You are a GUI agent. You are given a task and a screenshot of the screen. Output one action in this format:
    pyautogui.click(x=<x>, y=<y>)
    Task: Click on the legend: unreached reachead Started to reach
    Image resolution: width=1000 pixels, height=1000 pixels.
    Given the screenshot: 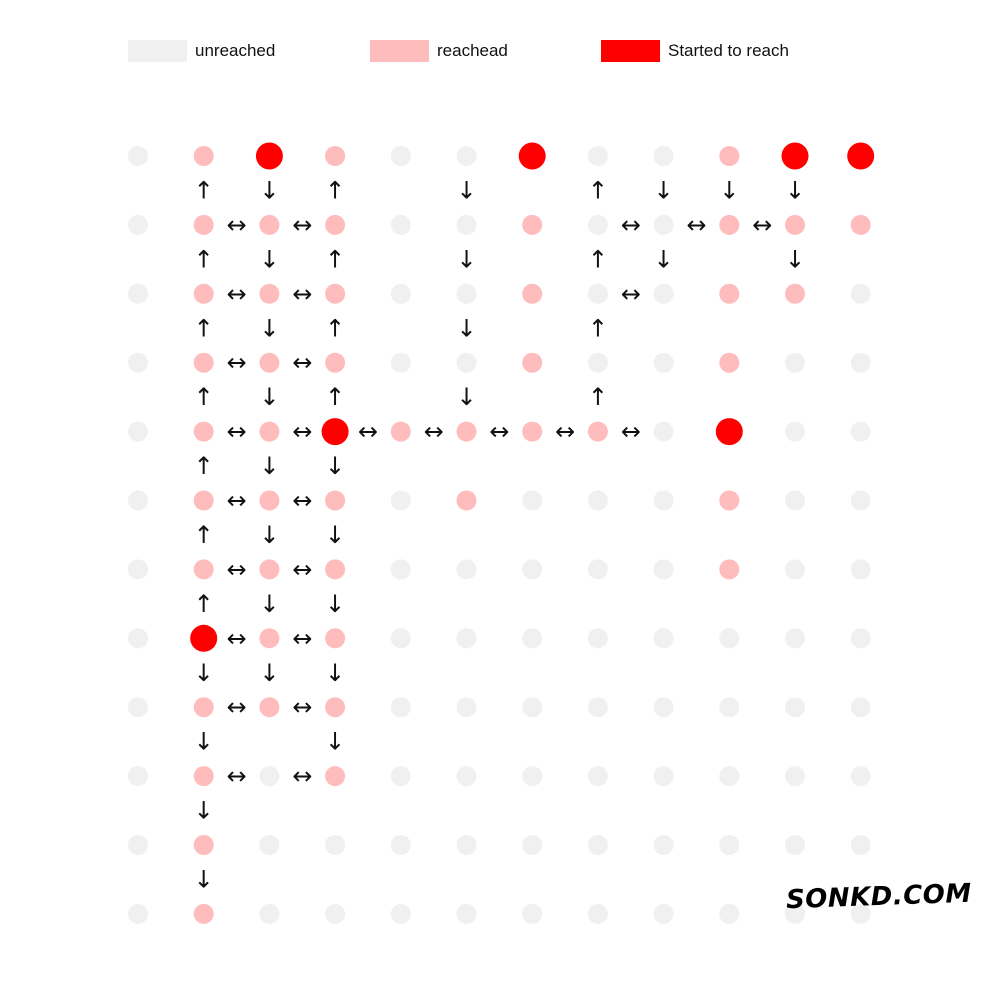 What is the action you would take?
    pyautogui.click(x=500, y=51)
    